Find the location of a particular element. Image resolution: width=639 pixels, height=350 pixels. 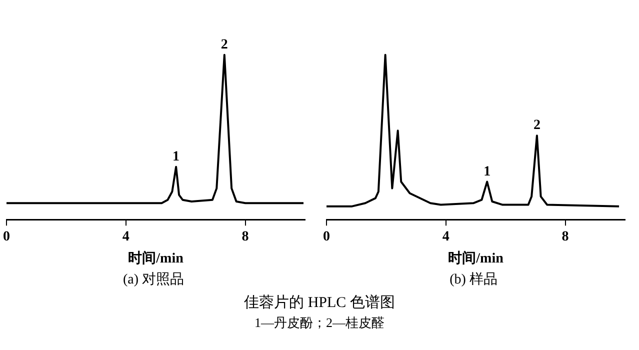

text: (a) 对照品 is located at coordinates (153, 279).